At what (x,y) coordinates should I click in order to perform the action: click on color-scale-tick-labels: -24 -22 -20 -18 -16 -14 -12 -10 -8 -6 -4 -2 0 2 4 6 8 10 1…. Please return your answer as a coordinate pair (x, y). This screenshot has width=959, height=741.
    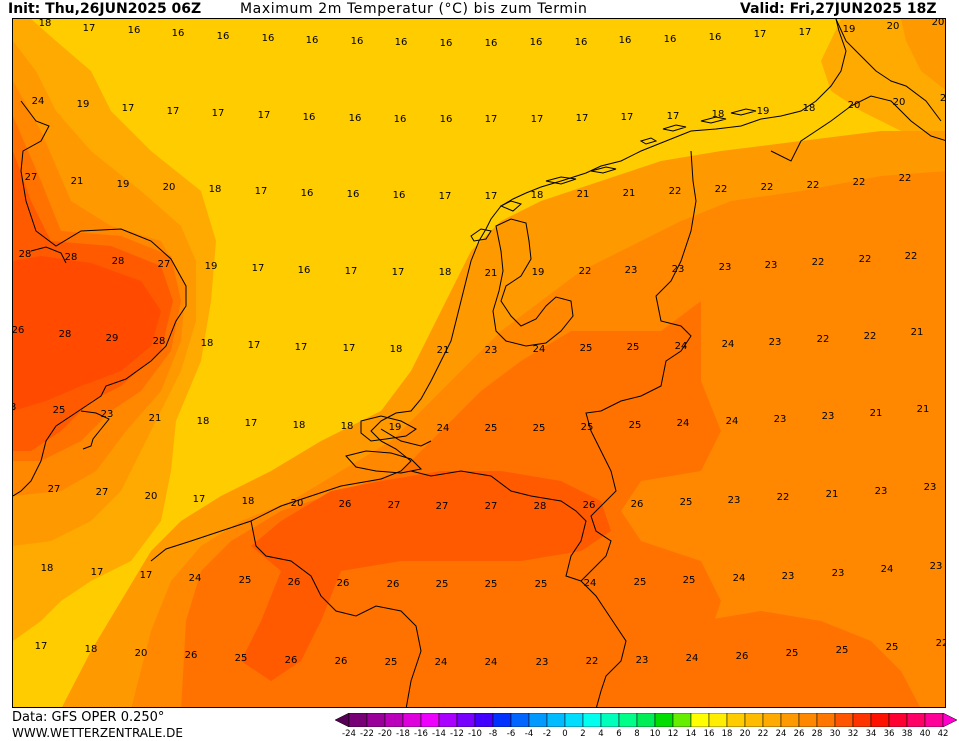
    Looking at the image, I should click on (646, 734).